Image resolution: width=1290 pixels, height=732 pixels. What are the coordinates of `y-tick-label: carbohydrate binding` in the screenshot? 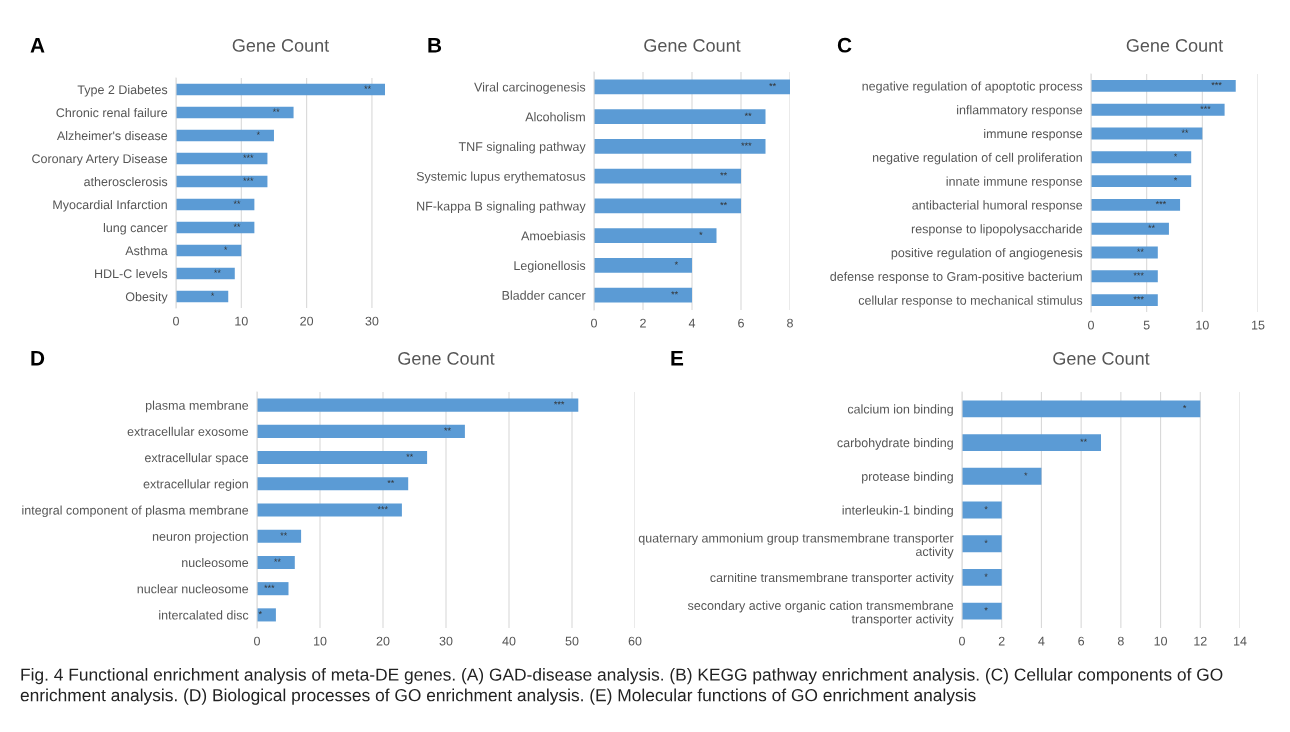 It's located at (895, 444).